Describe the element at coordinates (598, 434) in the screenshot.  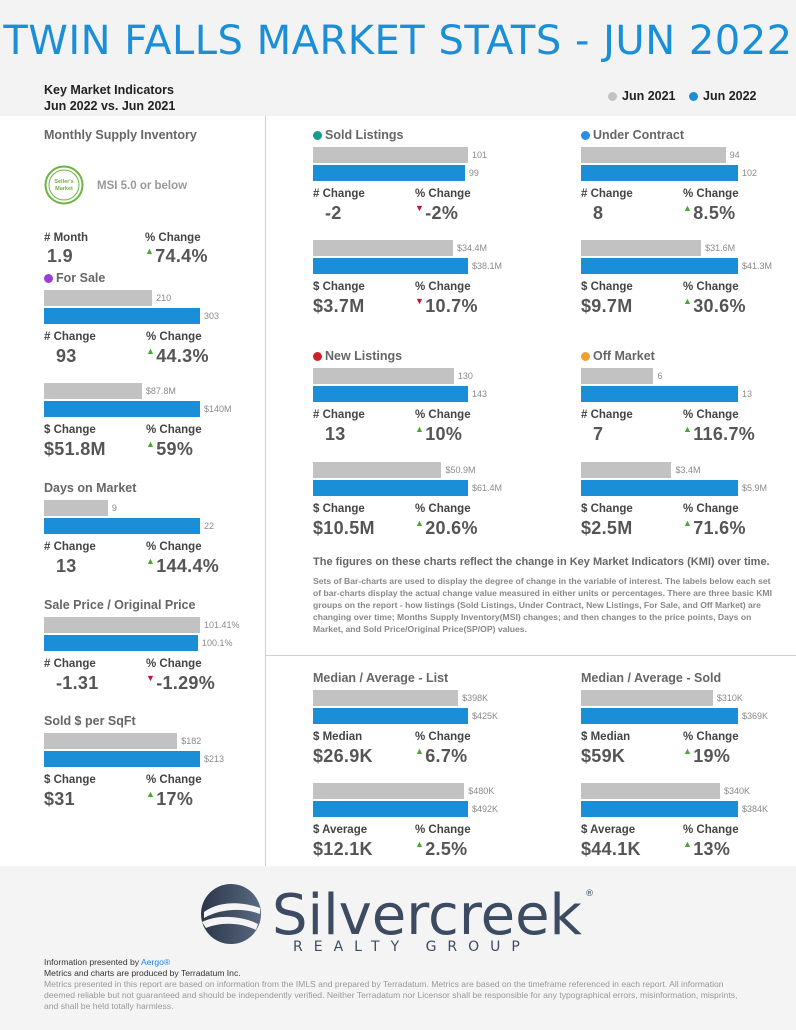
I see `offmkt-stat-text: 7` at that location.